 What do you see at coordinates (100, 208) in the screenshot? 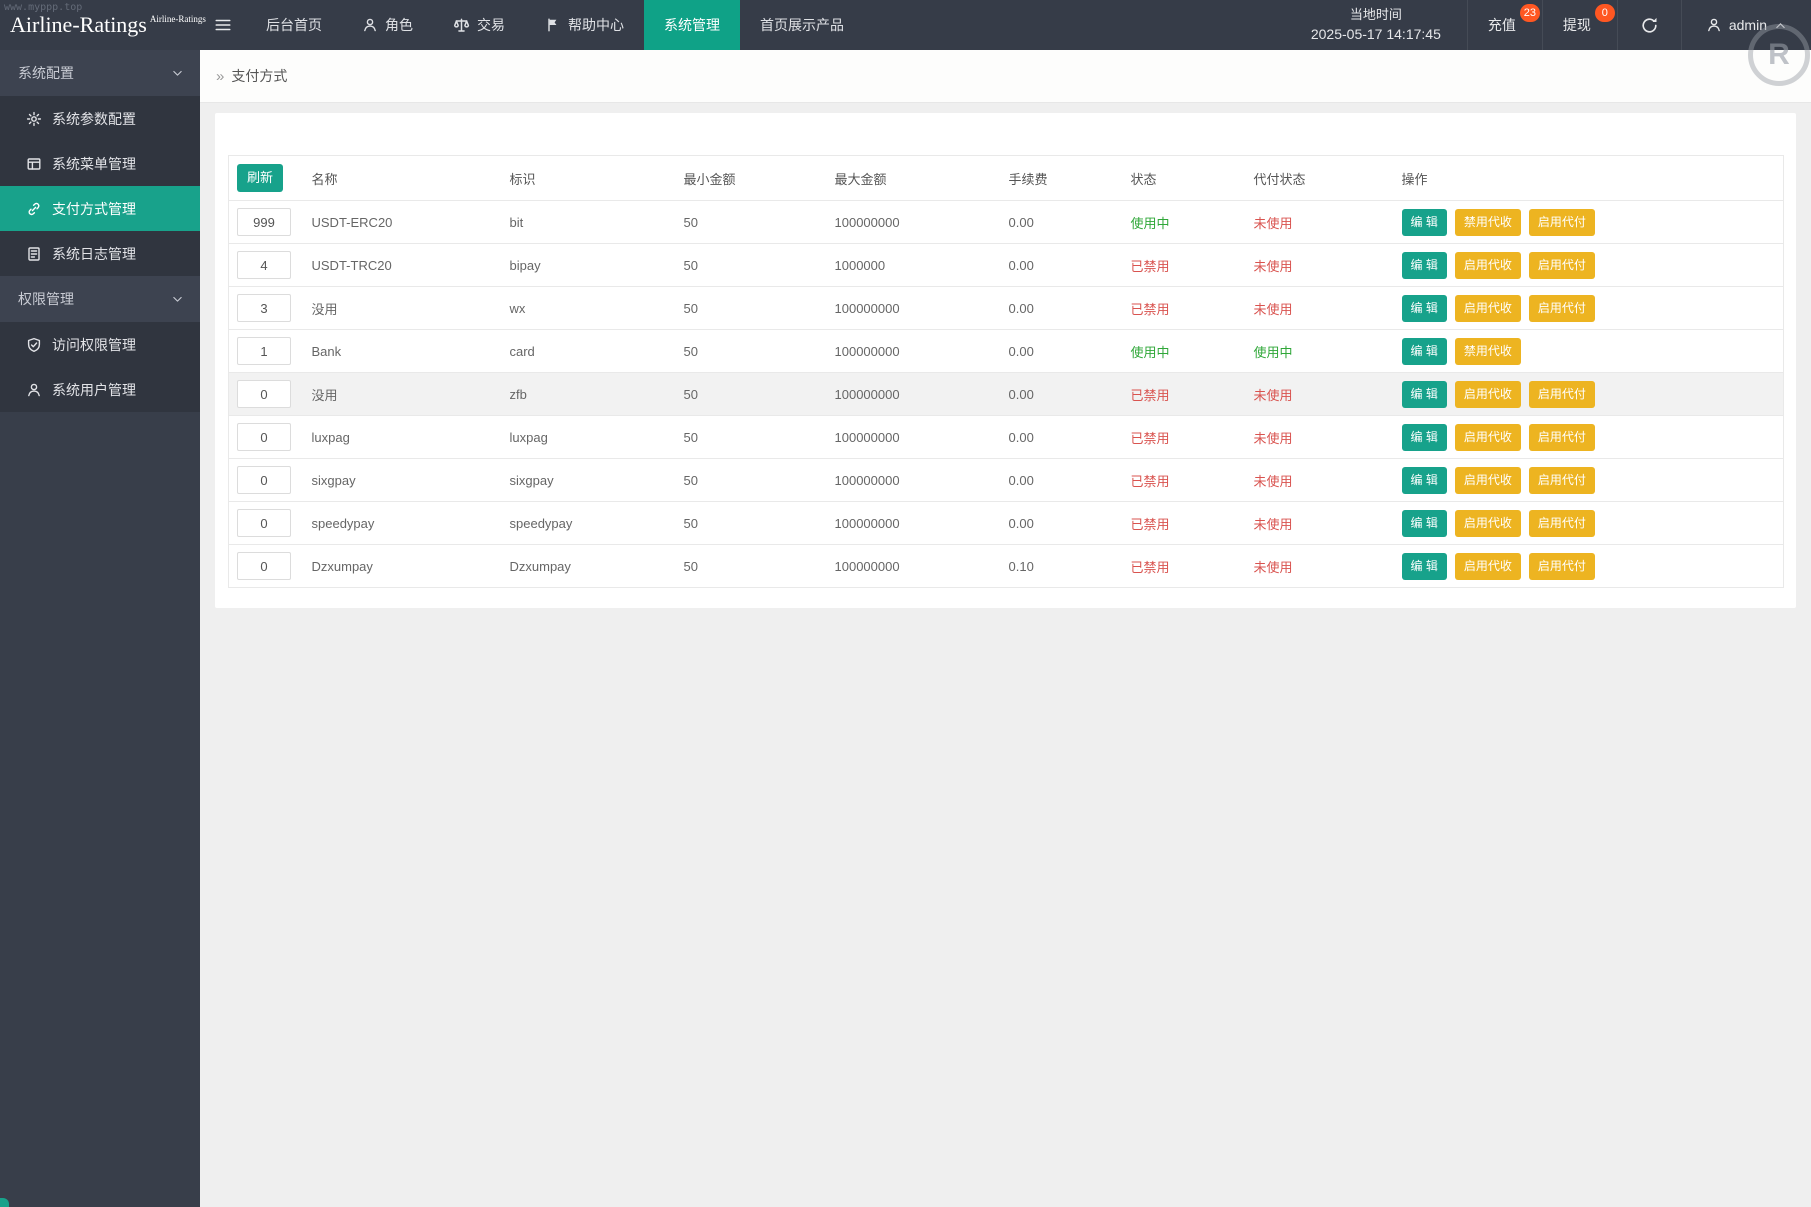
I see `sidebar-item-payment-methods: 支付方式管理` at bounding box center [100, 208].